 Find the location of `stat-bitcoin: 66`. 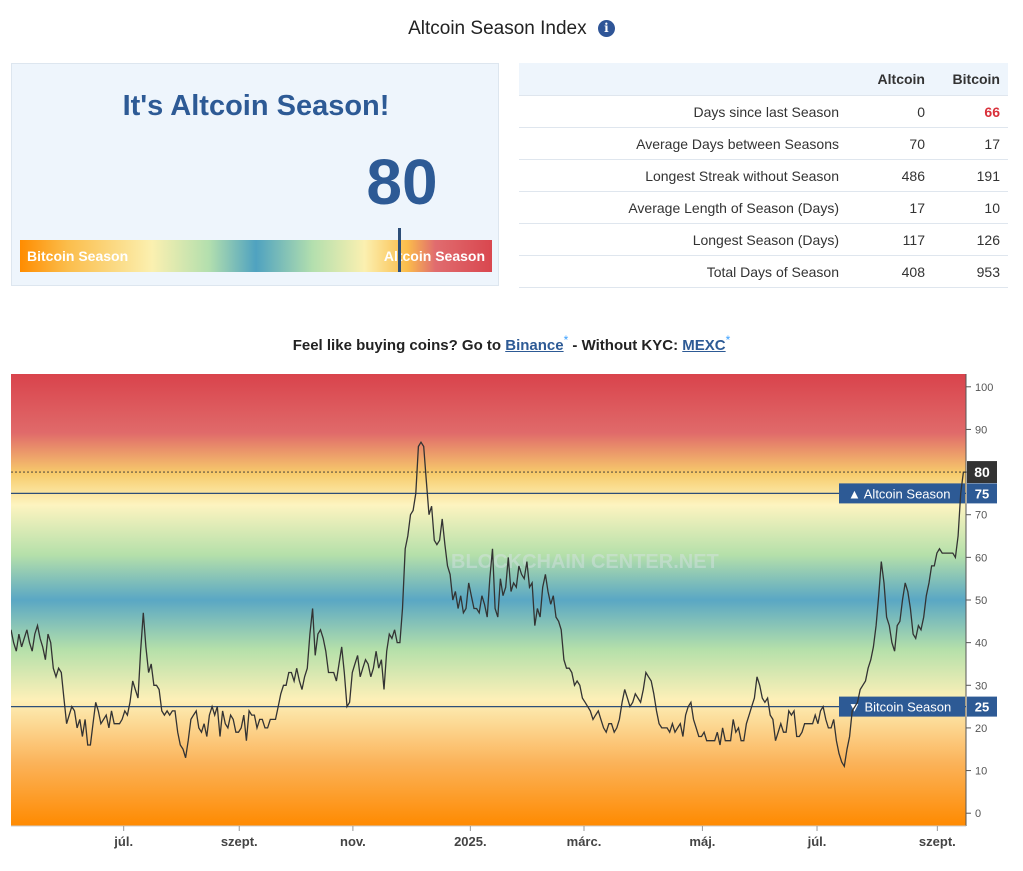

stat-bitcoin: 66 is located at coordinates (970, 111).